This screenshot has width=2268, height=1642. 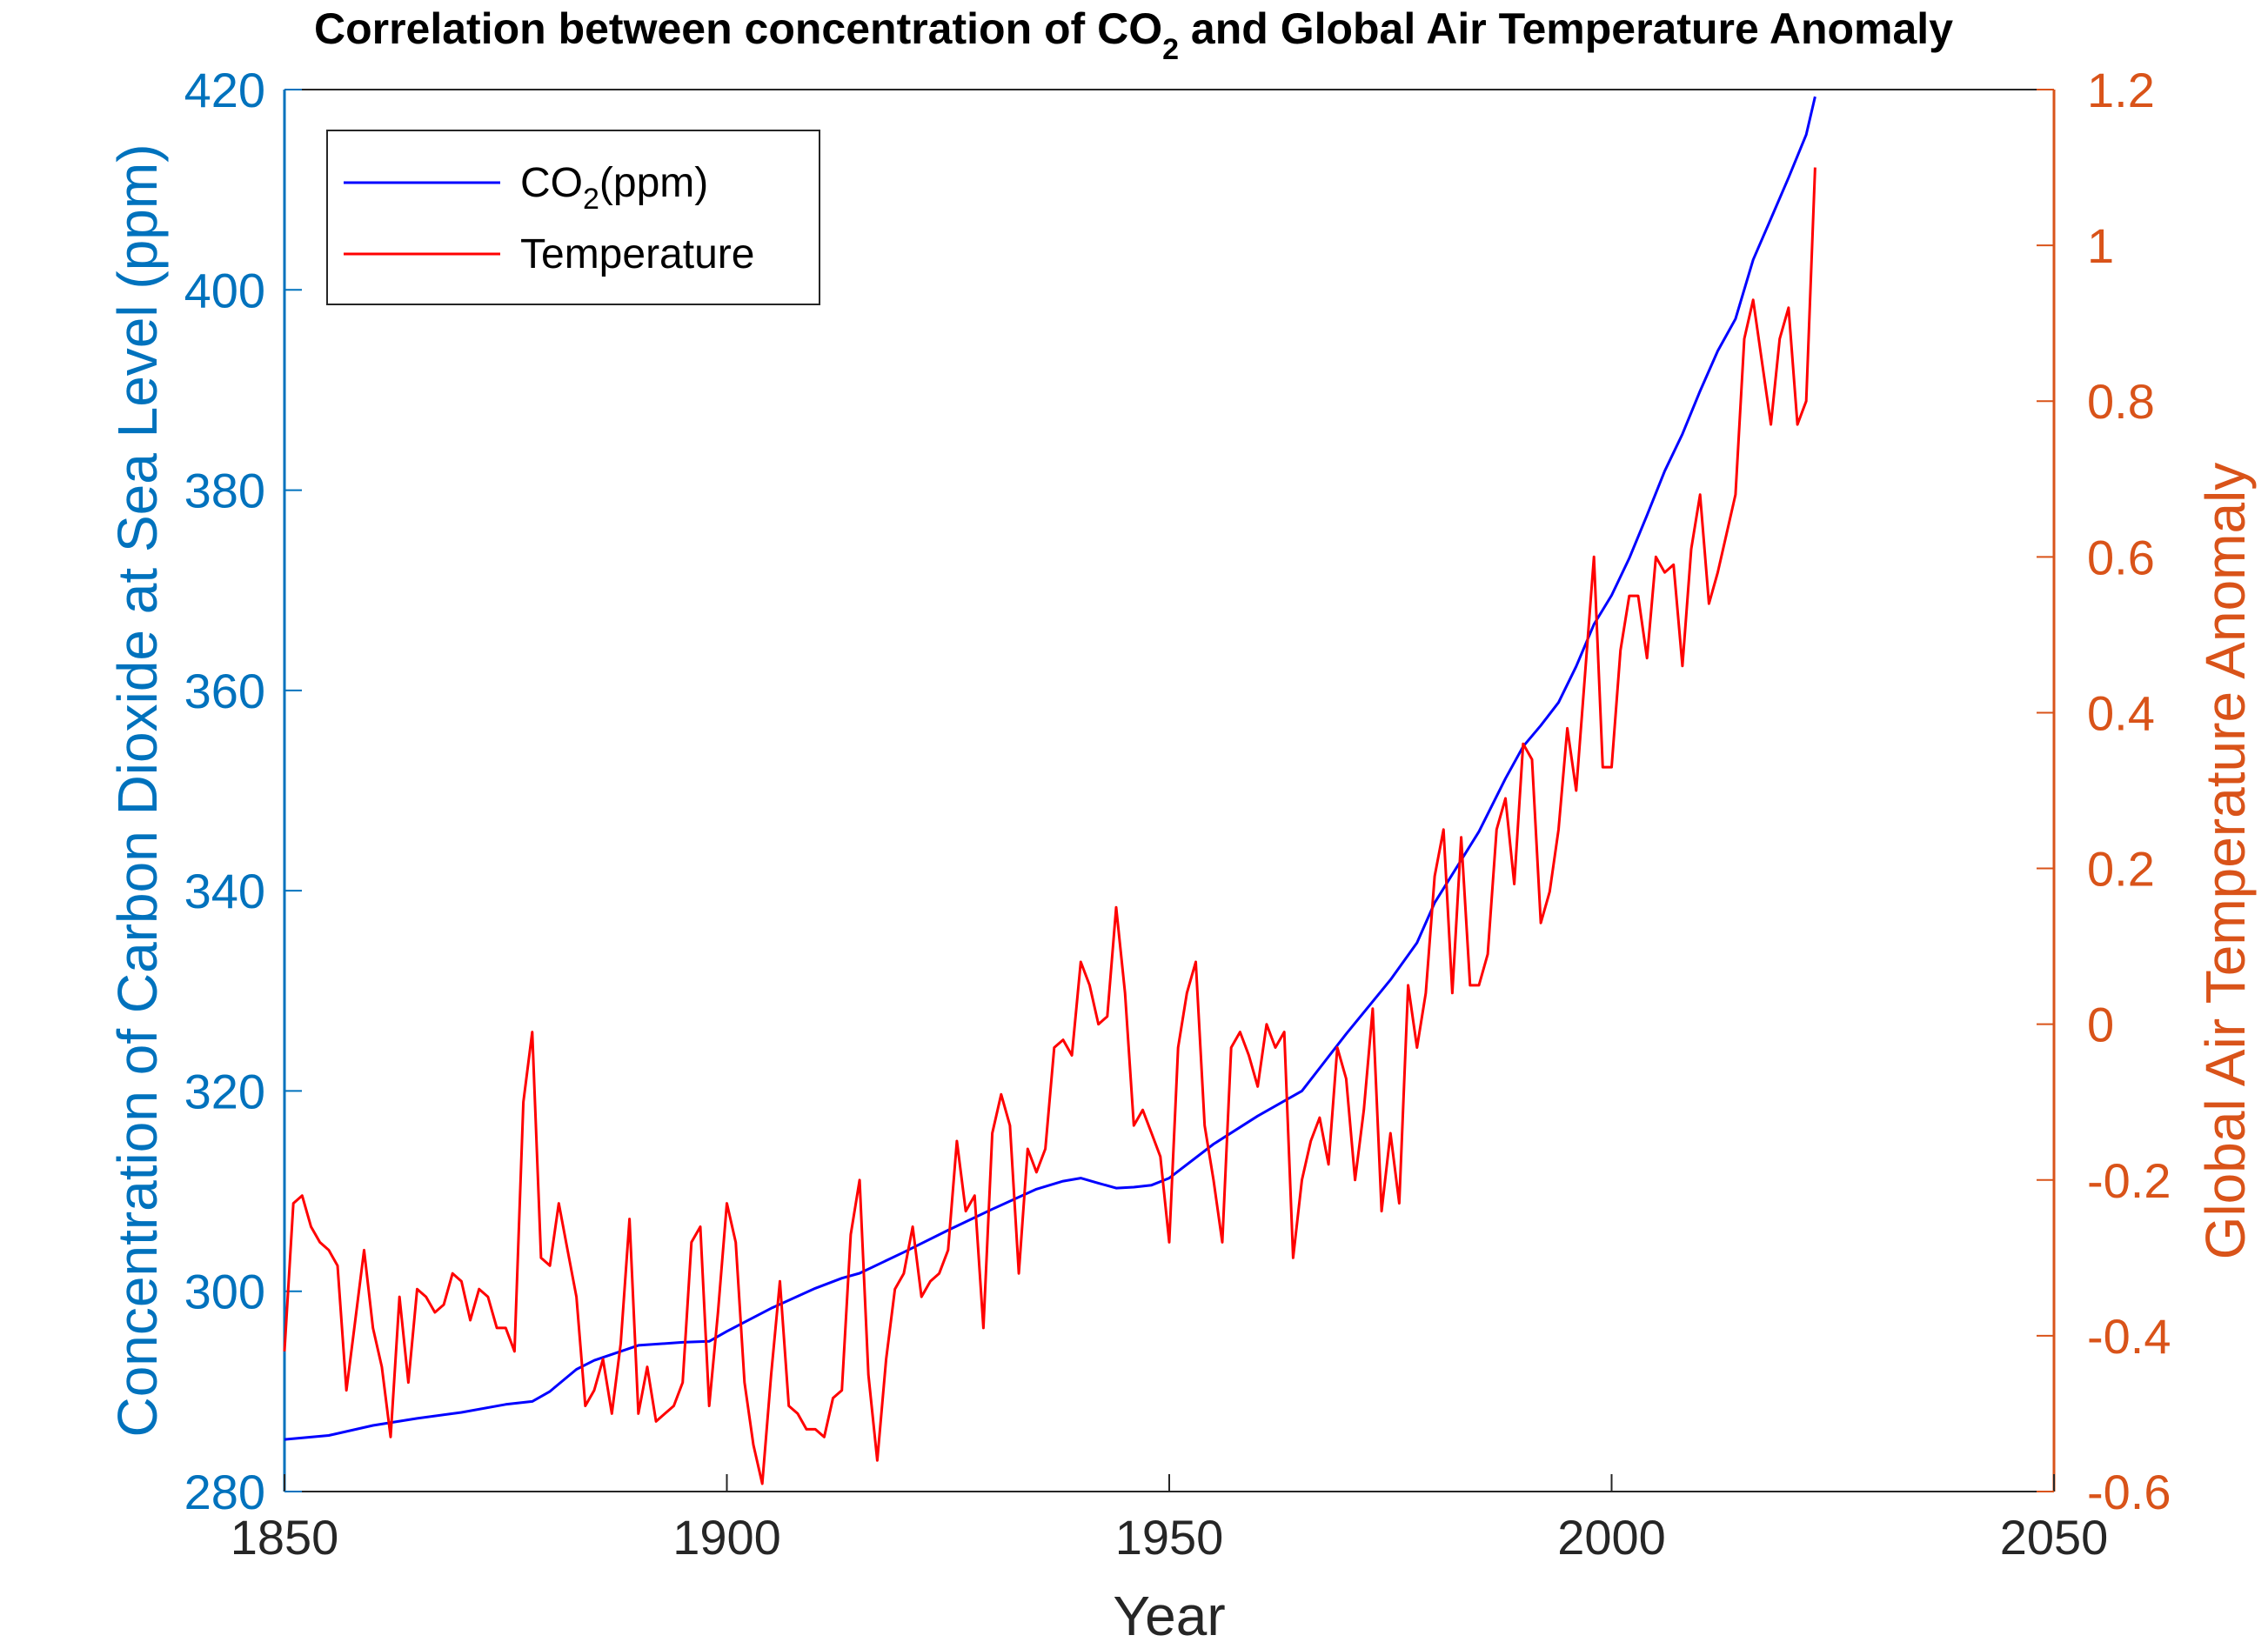 What do you see at coordinates (738, 28) in the screenshot?
I see `chart-title-part-before: Correlation between concentration of CO` at bounding box center [738, 28].